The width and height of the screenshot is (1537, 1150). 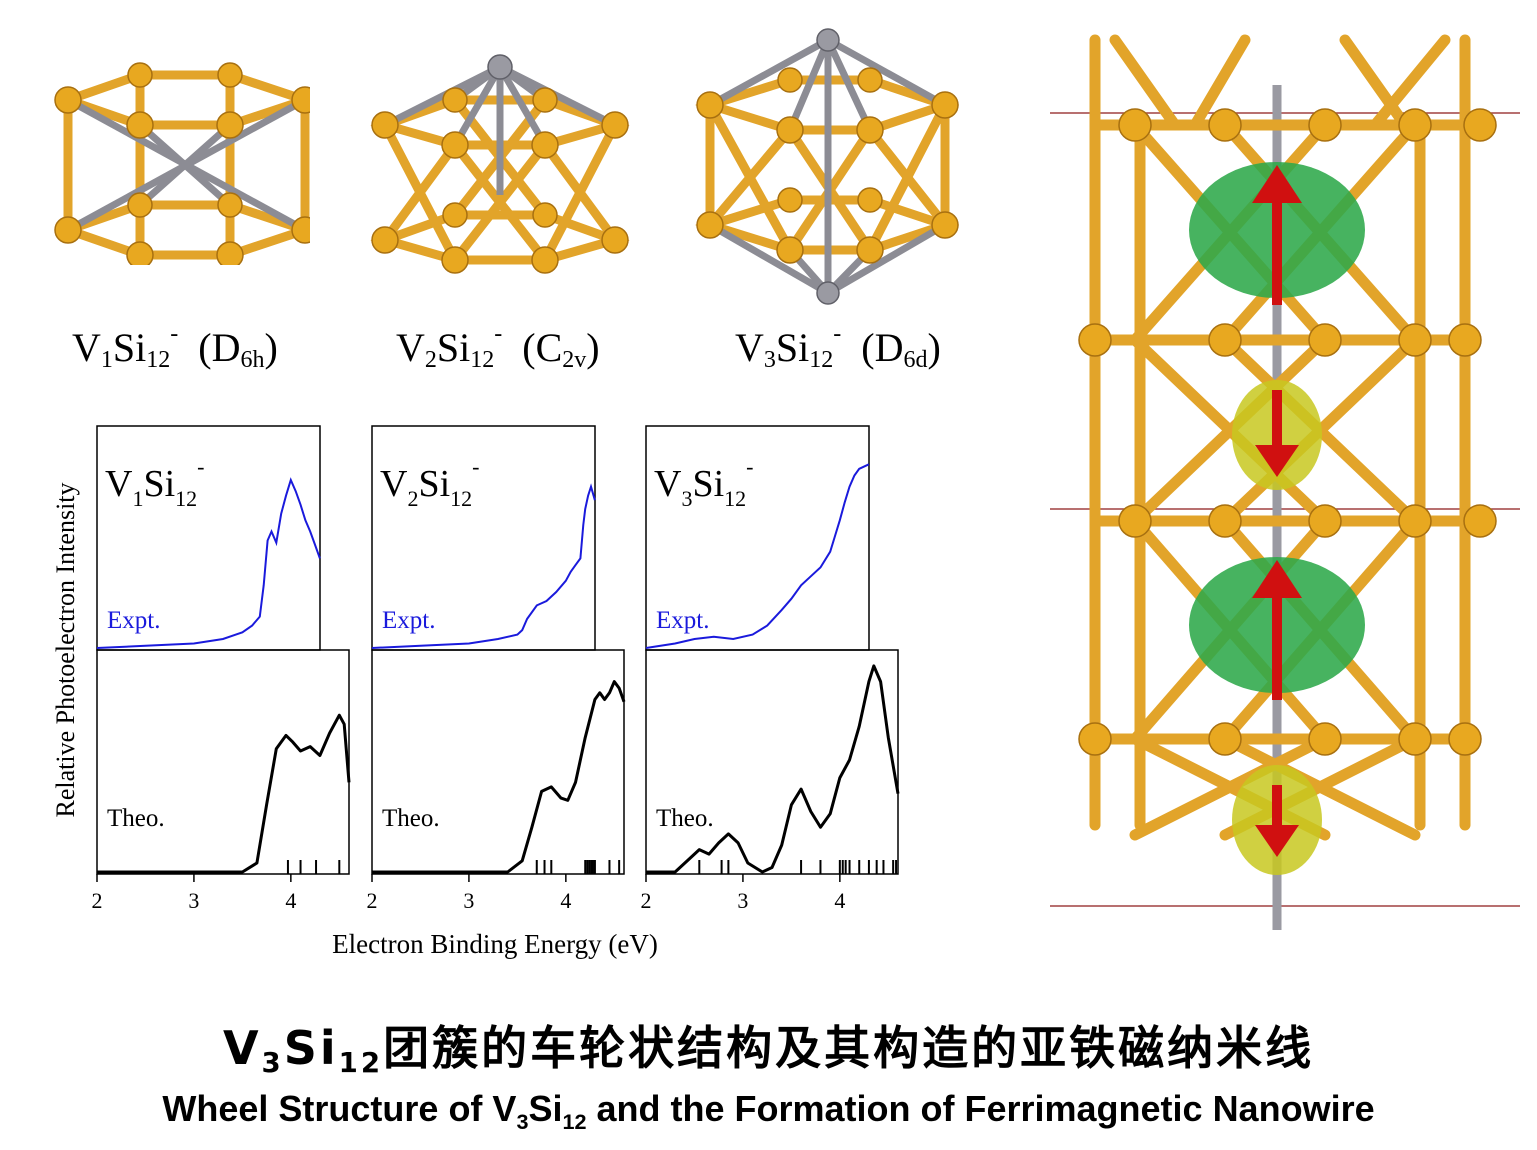 What do you see at coordinates (408, 620) in the screenshot?
I see `expt-label-2: Expt.` at bounding box center [408, 620].